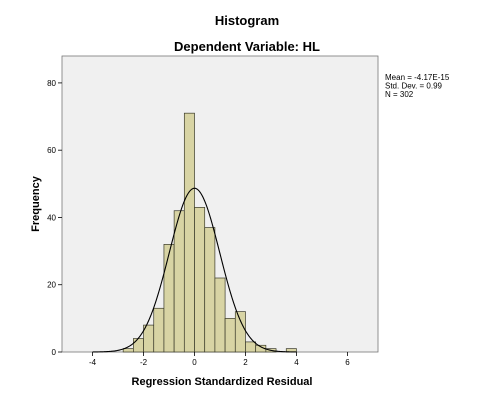  What do you see at coordinates (414, 86) in the screenshot?
I see `stat-std-dev: Std. Dev. = 0.99` at bounding box center [414, 86].